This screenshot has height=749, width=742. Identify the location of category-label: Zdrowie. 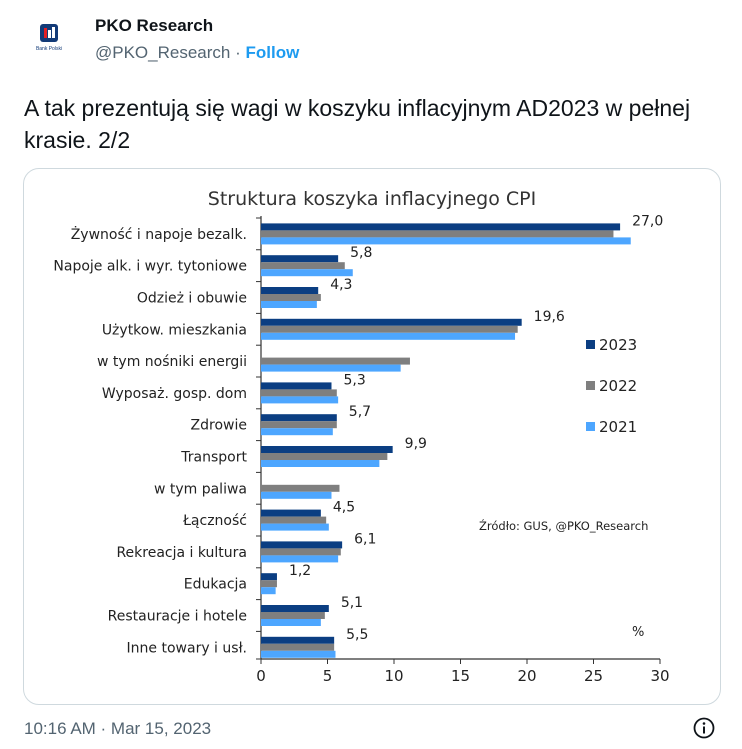
(219, 426).